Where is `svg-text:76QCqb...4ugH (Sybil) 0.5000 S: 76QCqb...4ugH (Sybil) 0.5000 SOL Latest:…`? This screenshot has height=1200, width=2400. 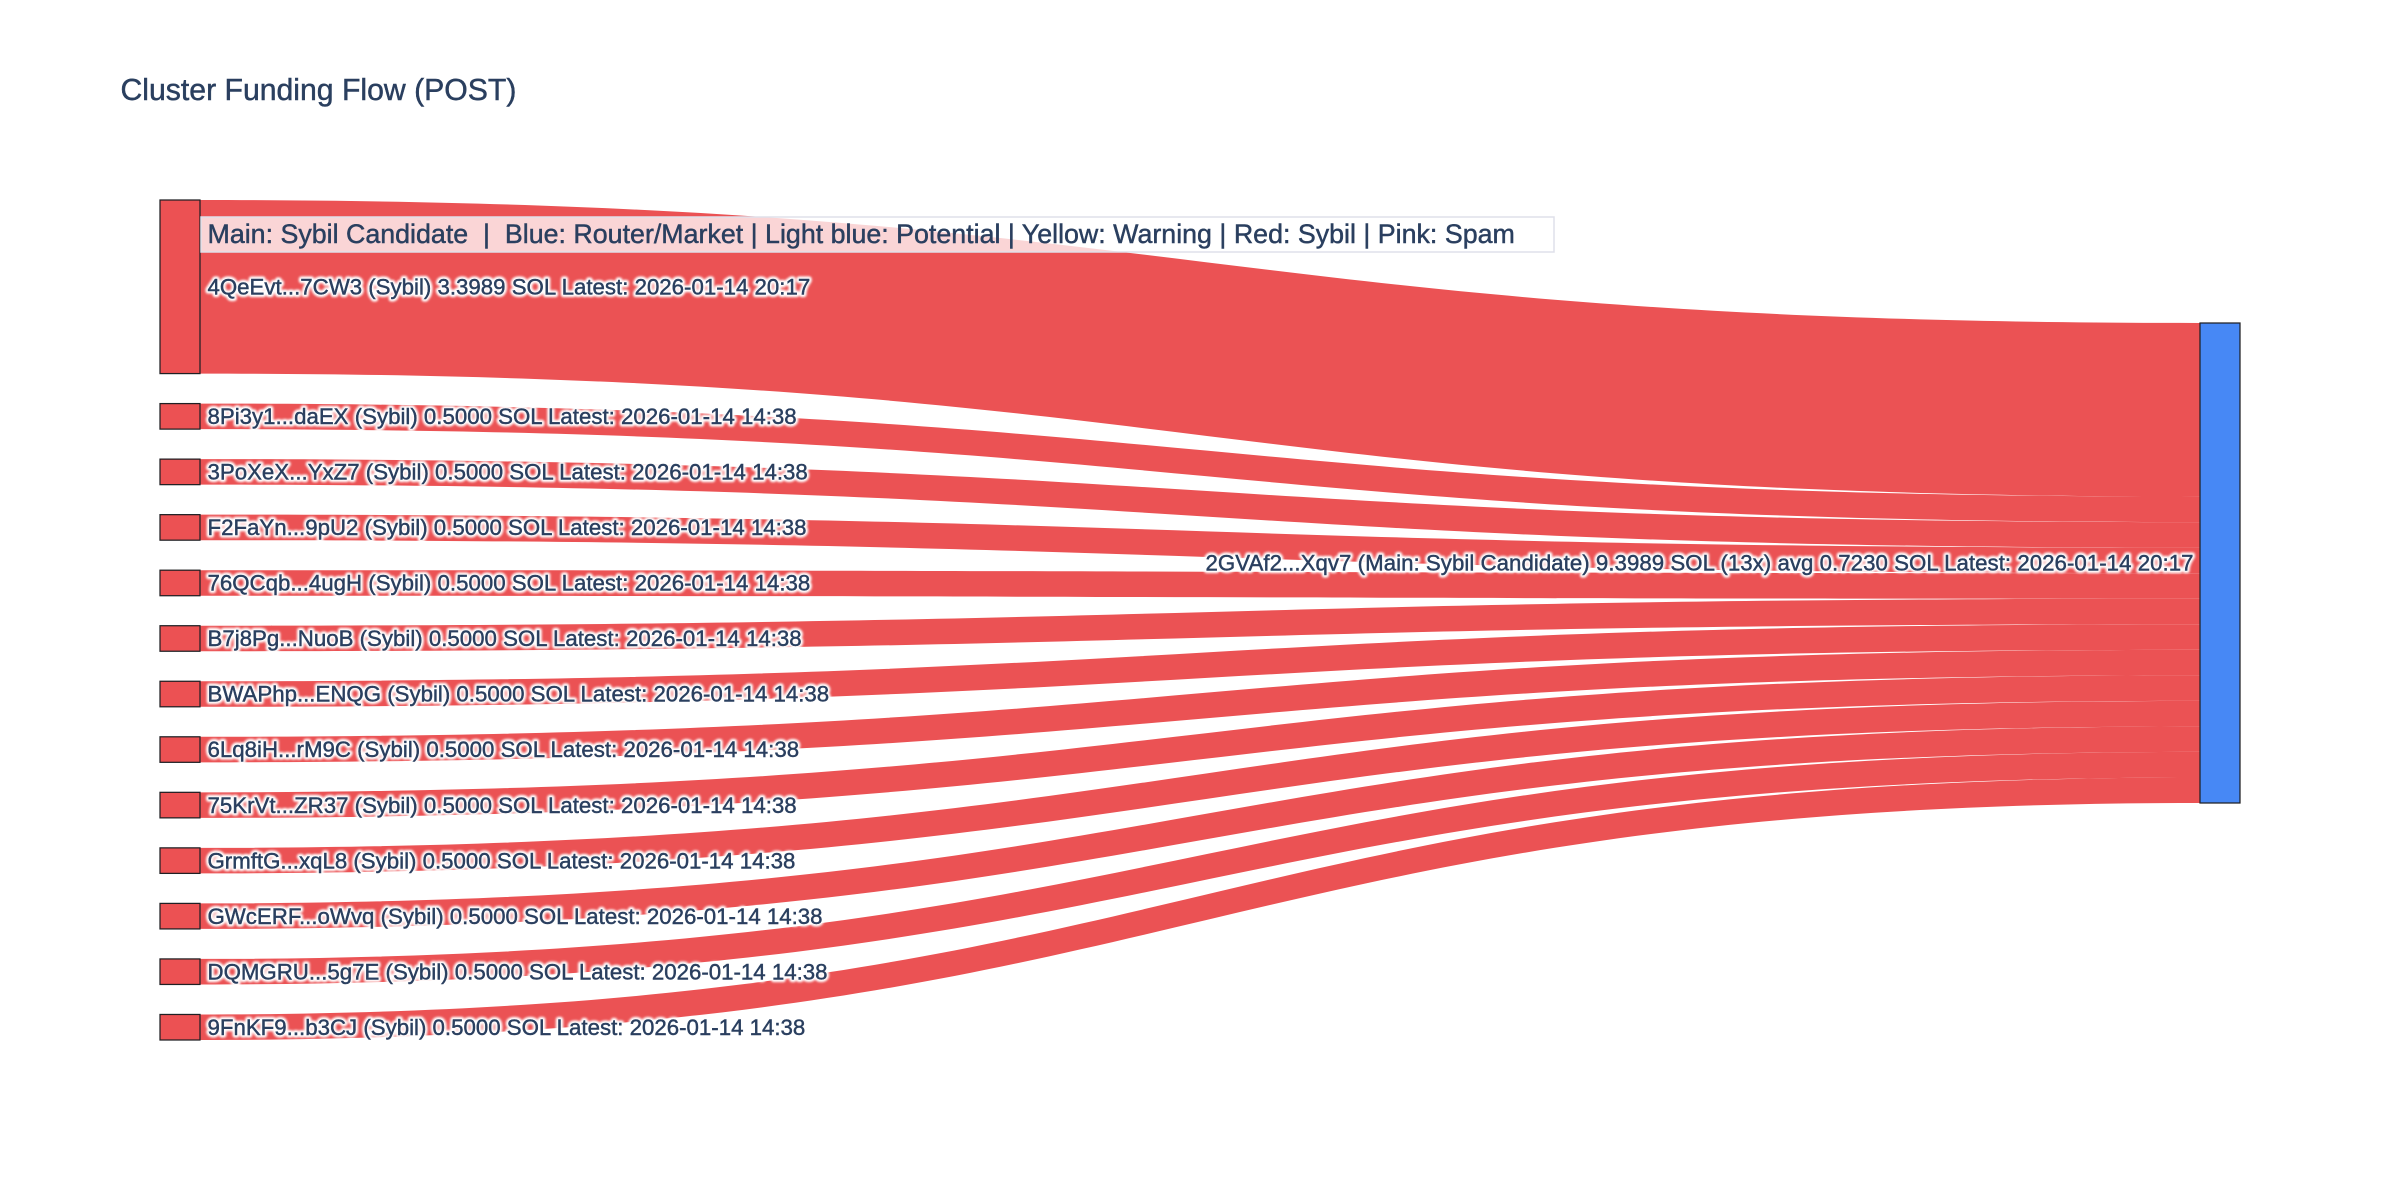
svg-text:76QCqb...4ugH (Sybil) 0.5000 S: 76QCqb...4ugH (Sybil) 0.5000 SOL Latest:… is located at coordinates (509, 583).